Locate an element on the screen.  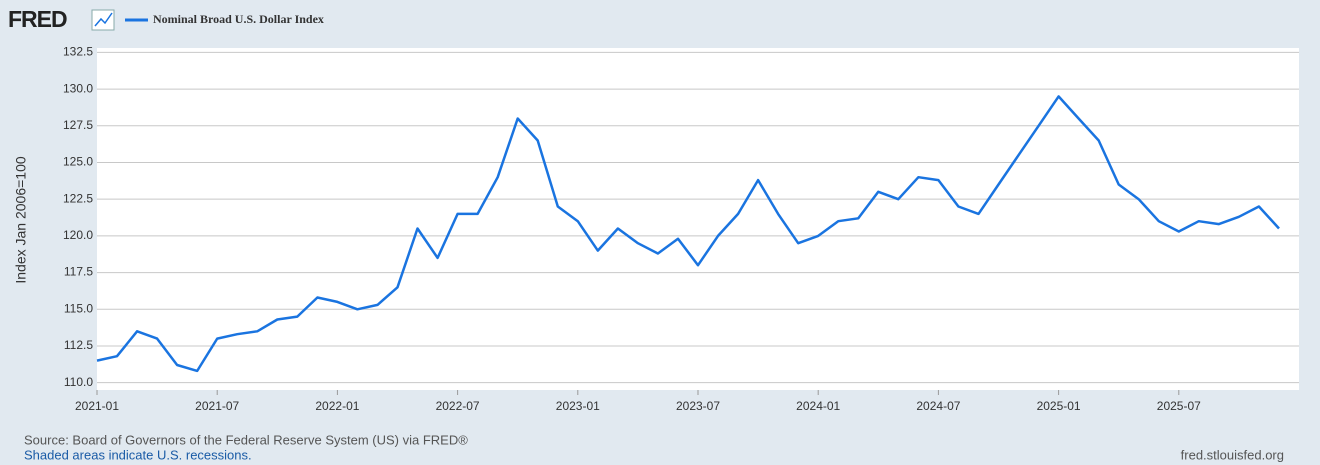
x-tick-label: 2022-07 is located at coordinates (458, 406).